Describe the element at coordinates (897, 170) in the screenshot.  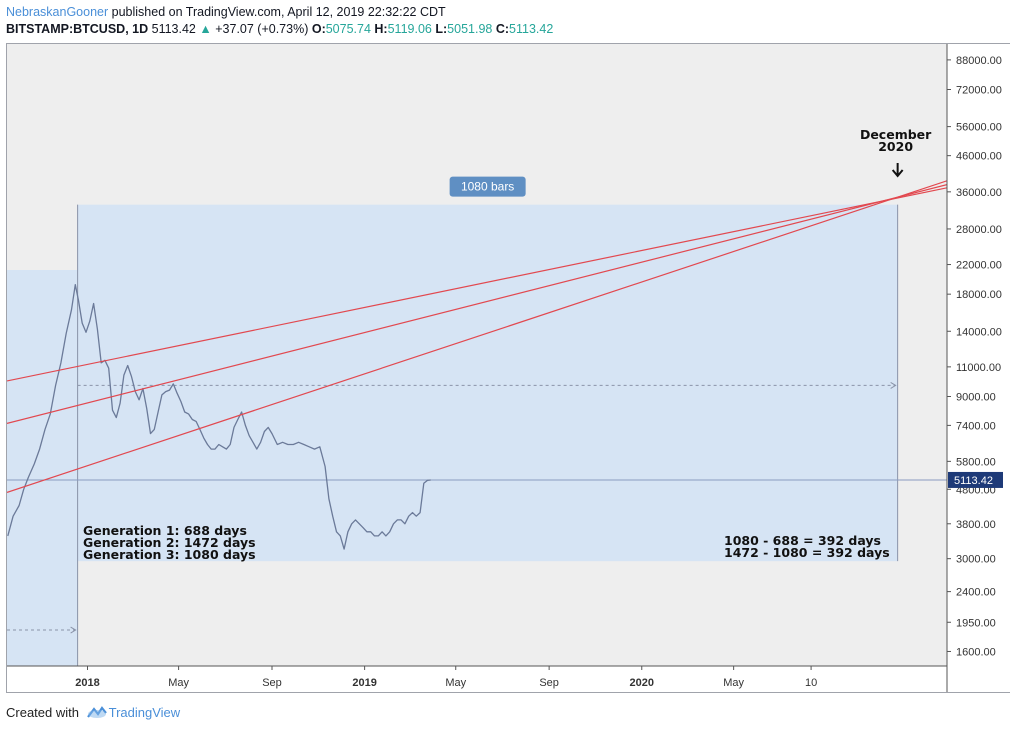
I see `down-arrow-icon` at that location.